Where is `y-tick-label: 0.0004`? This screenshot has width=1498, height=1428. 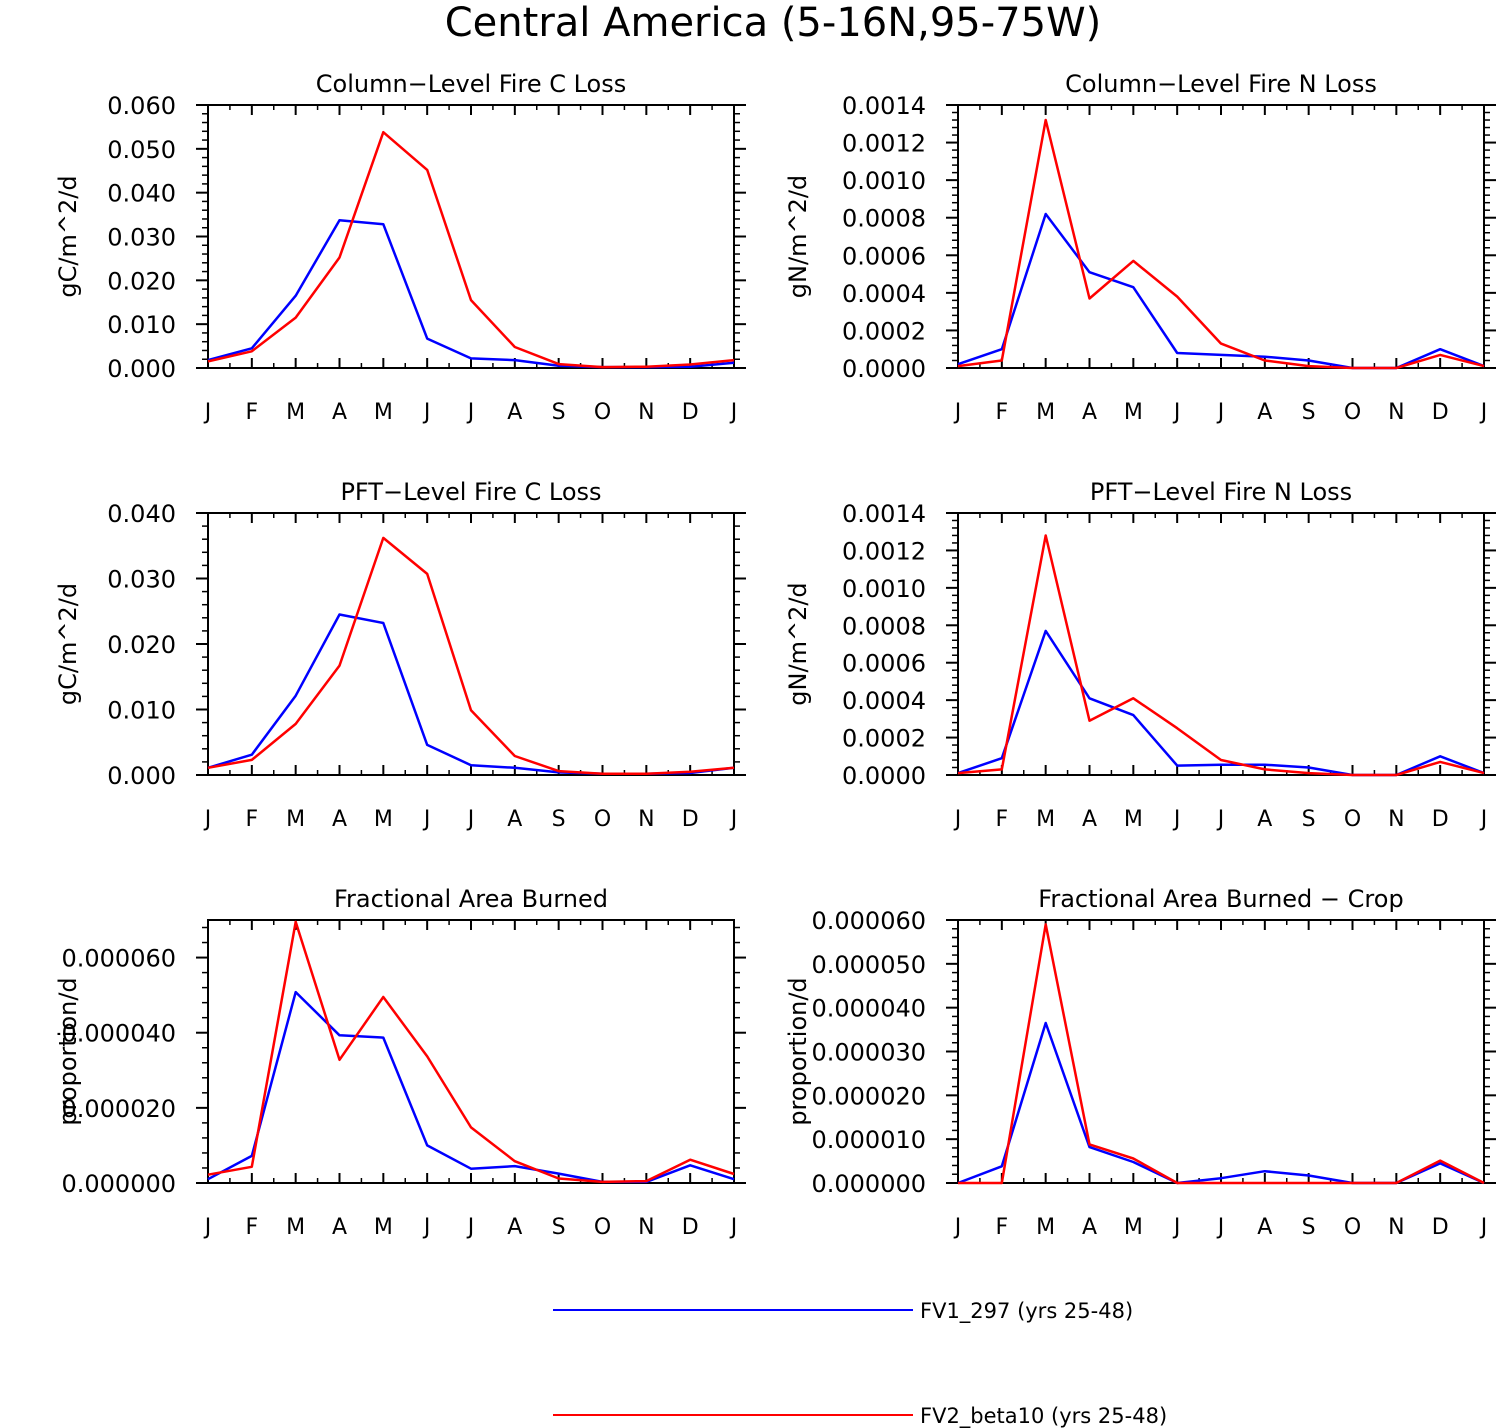
y-tick-label: 0.0004 is located at coordinates (884, 294).